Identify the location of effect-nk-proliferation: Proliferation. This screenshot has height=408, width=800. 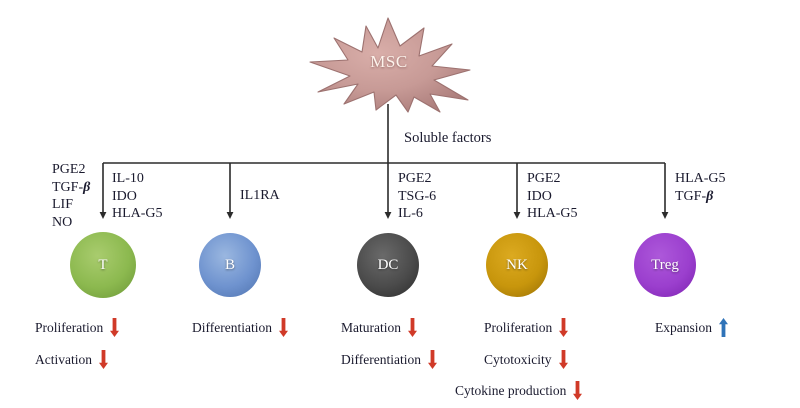
(526, 327).